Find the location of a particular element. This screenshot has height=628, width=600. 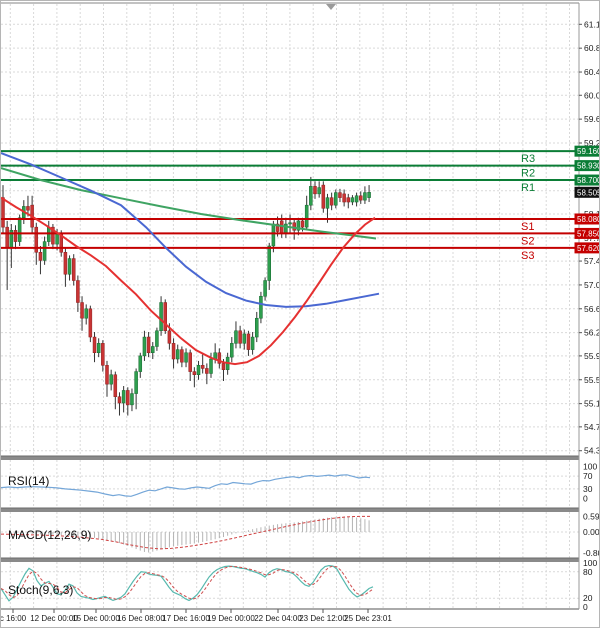

price-tick-label: 54.390 is located at coordinates (592, 451).